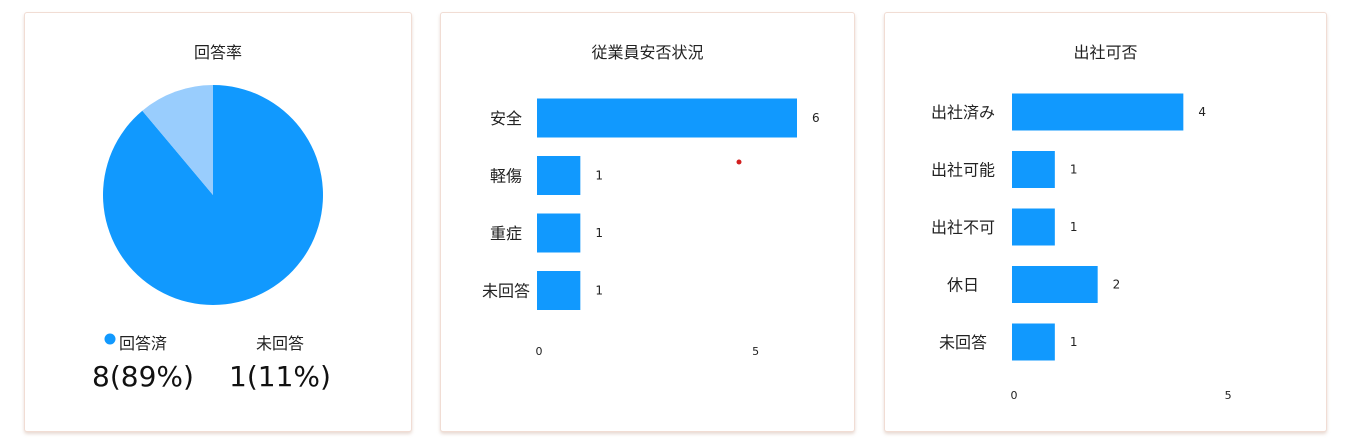 This screenshot has height=445, width=1348. Describe the element at coordinates (1033, 169) in the screenshot. I see `bar-出社可能` at that location.